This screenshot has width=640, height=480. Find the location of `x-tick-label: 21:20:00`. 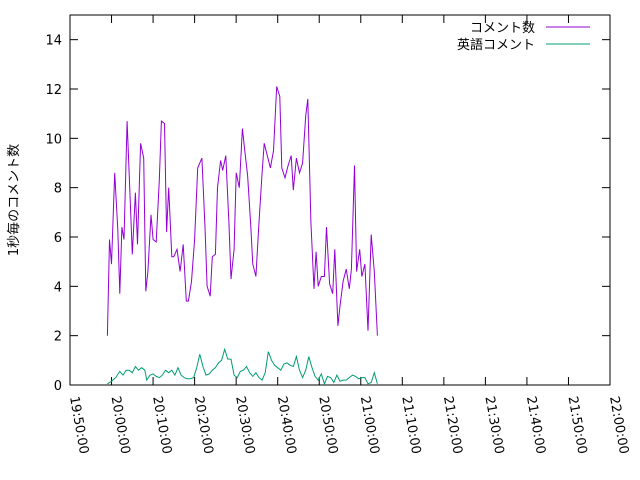

x-tick-label: 21:20:00 is located at coordinates (452, 425).